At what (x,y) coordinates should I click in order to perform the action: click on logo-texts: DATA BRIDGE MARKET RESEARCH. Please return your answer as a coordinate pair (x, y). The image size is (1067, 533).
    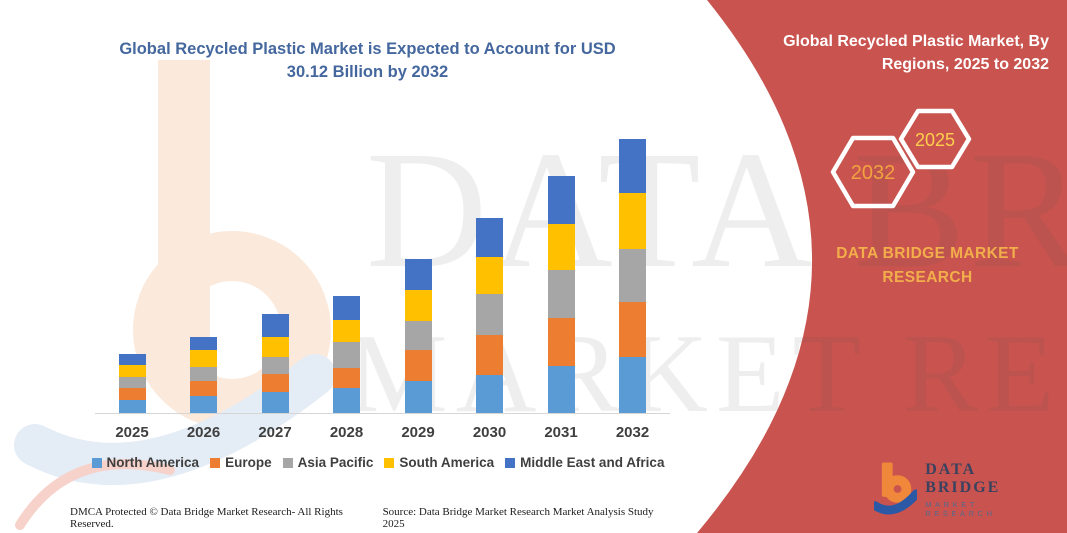
    Looking at the image, I should click on (989, 489).